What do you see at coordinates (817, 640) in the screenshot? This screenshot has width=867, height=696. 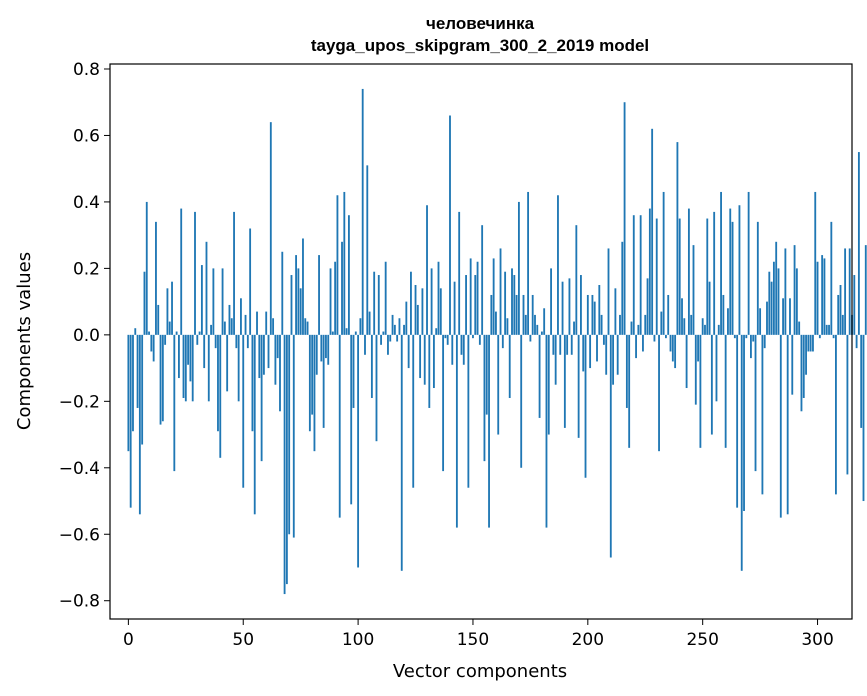 I see `x-tick-label: 300` at bounding box center [817, 640].